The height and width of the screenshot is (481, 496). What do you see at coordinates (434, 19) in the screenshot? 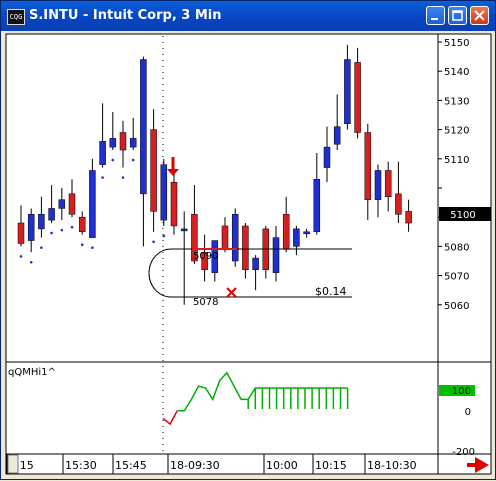
I see `minimize-icon` at bounding box center [434, 19].